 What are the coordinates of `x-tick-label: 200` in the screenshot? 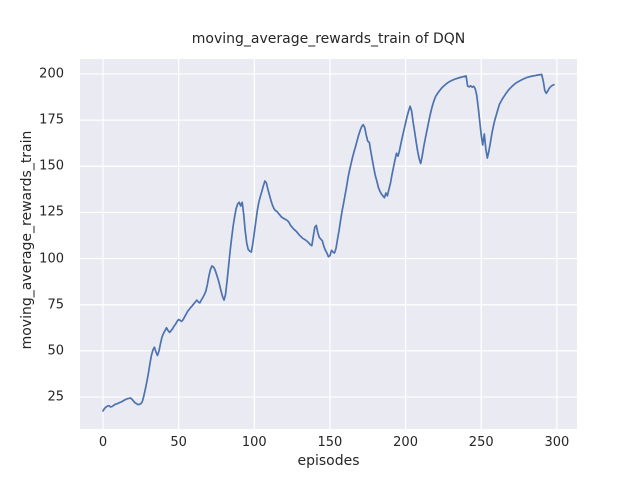 It's located at (405, 442).